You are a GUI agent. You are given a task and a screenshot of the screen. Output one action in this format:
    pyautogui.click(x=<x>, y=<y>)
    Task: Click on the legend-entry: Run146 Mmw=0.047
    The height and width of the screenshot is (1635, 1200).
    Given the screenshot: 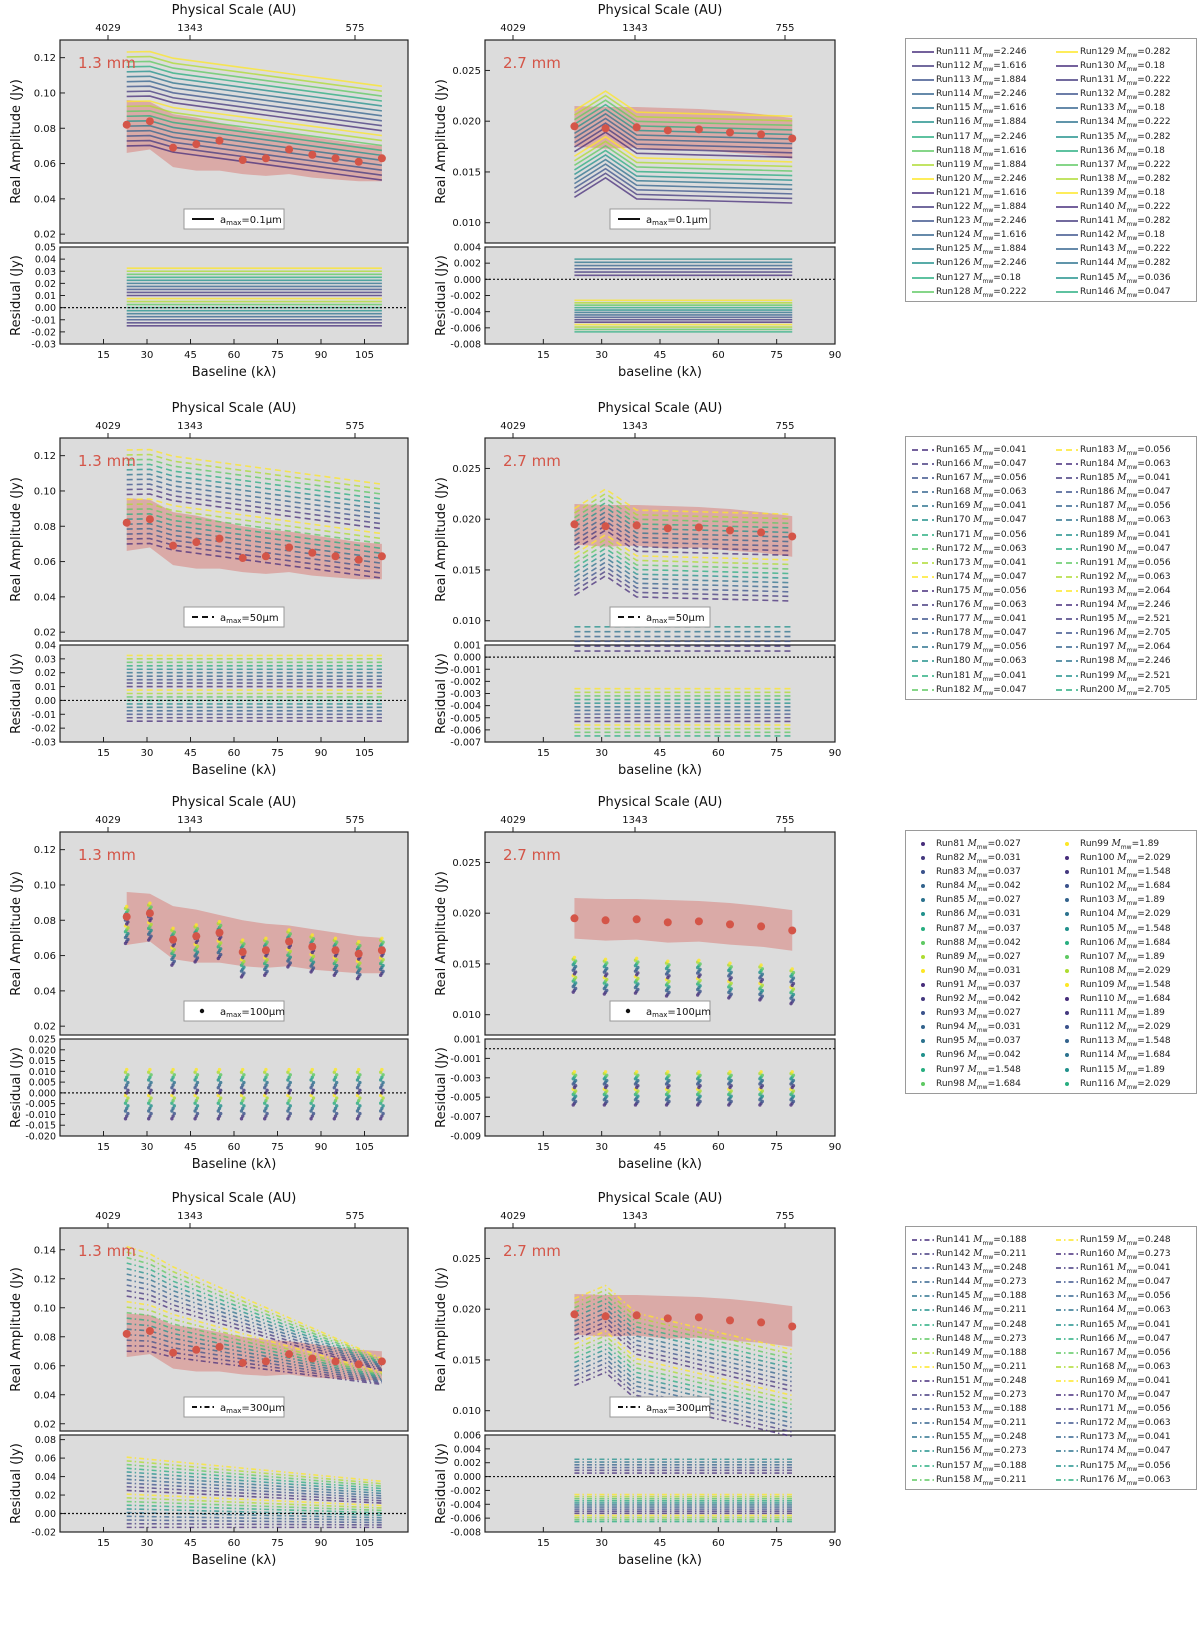 What is the action you would take?
    pyautogui.click(x=1113, y=292)
    